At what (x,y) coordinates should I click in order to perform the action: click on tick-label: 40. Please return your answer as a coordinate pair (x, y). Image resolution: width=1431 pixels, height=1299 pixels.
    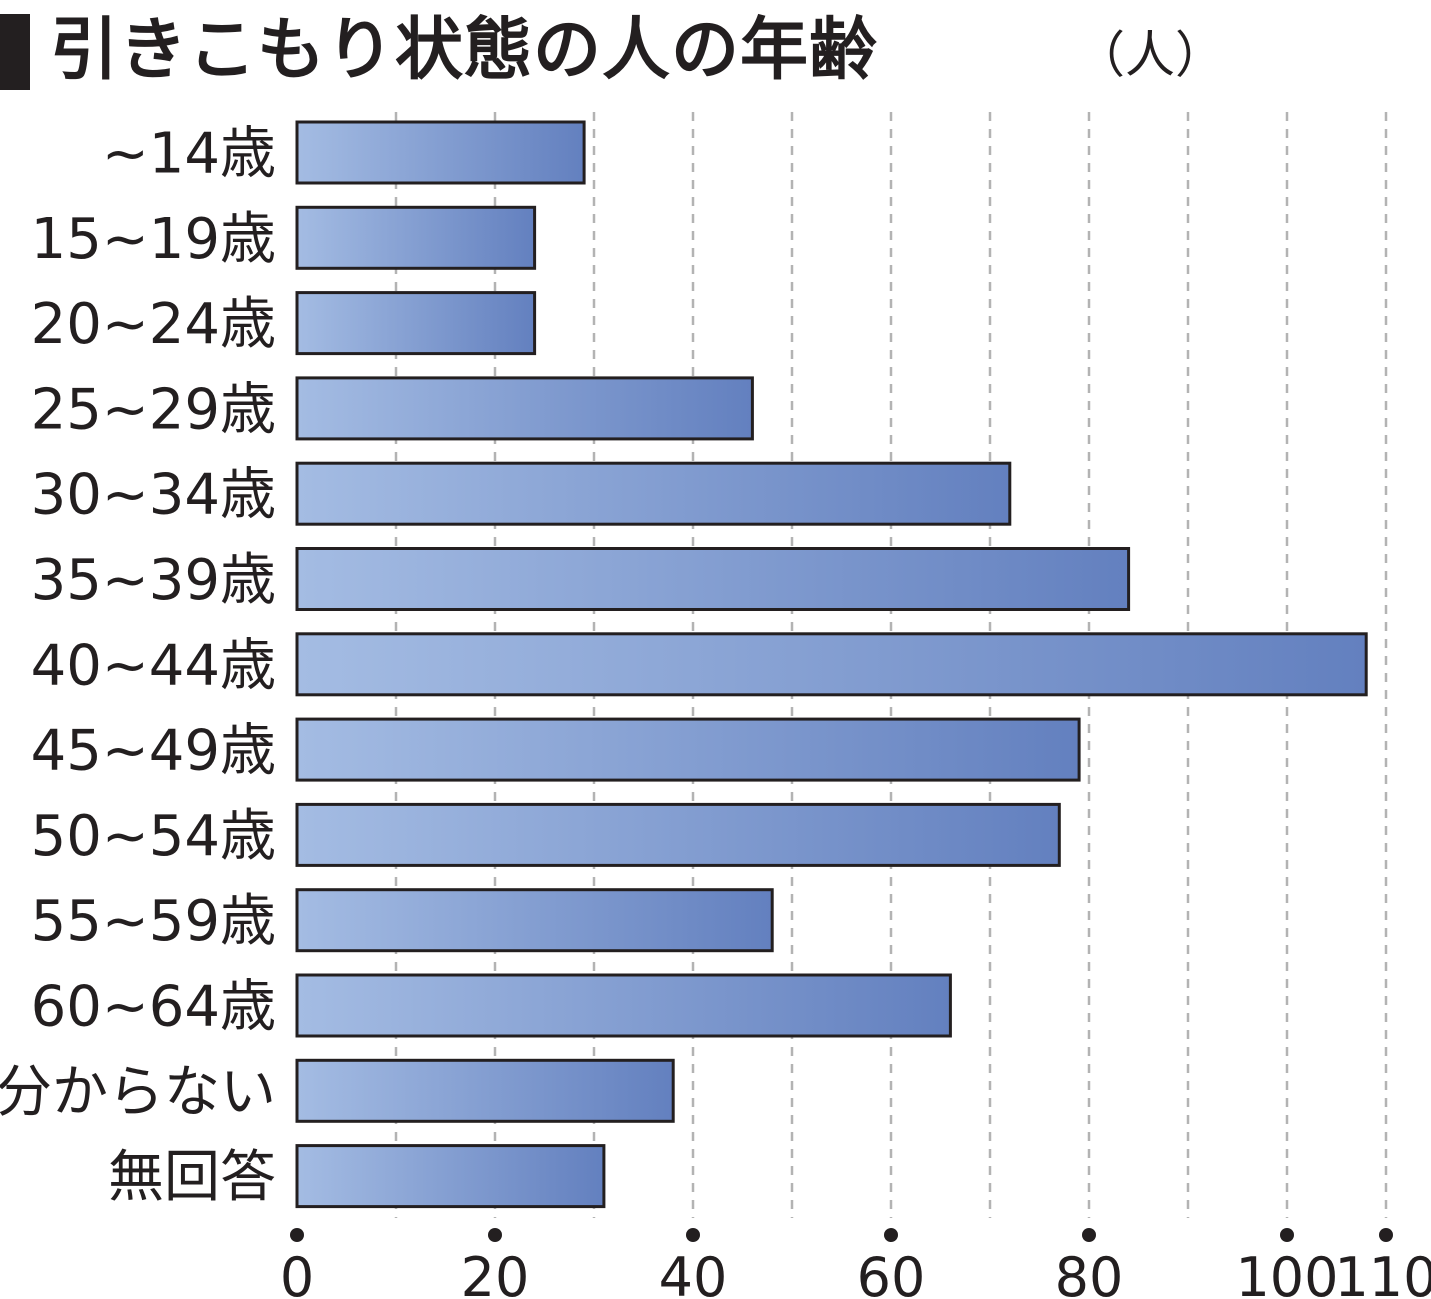
    Looking at the image, I should click on (693, 1272).